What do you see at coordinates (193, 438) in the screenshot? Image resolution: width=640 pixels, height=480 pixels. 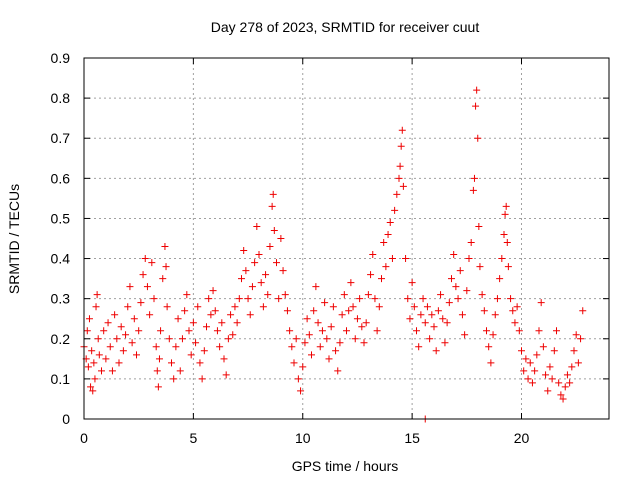 I see `x-tick-label: 5` at bounding box center [193, 438].